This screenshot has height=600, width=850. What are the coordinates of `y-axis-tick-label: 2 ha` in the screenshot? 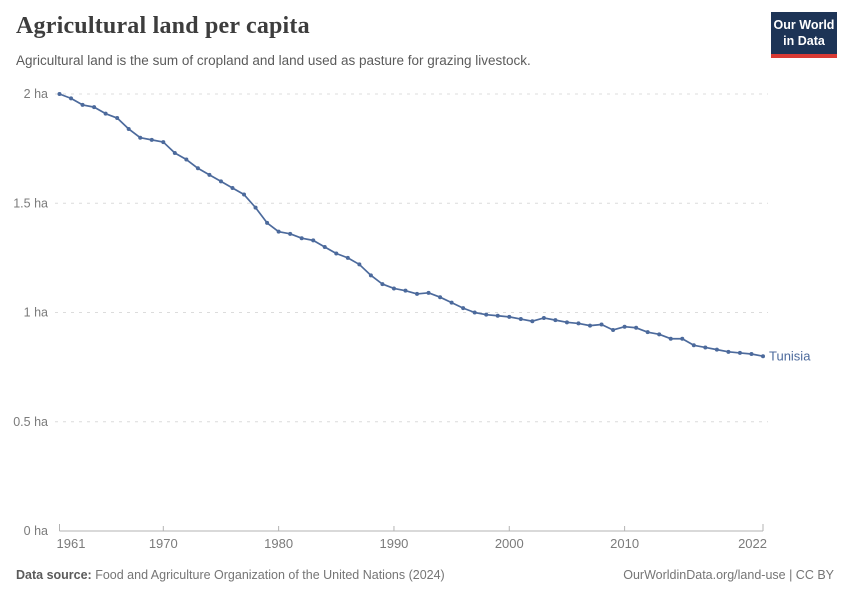 It's located at (36, 94).